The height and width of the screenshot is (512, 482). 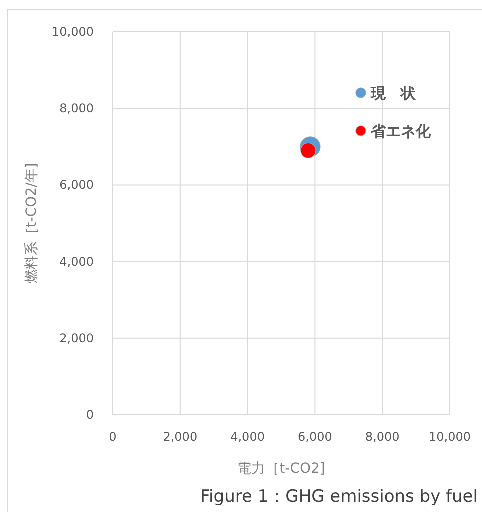 I want to click on y-tick-label: 6,000, so click(x=77, y=185).